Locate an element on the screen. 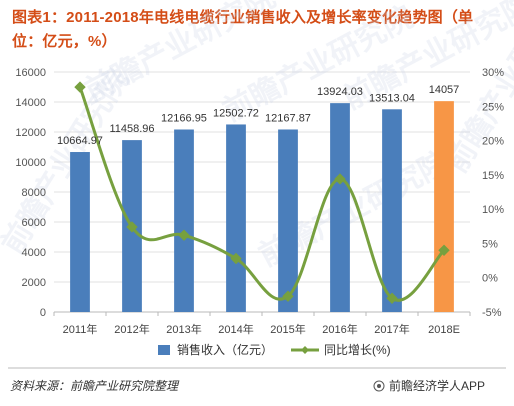  left-axis-tick-label: 0 is located at coordinates (43, 313).